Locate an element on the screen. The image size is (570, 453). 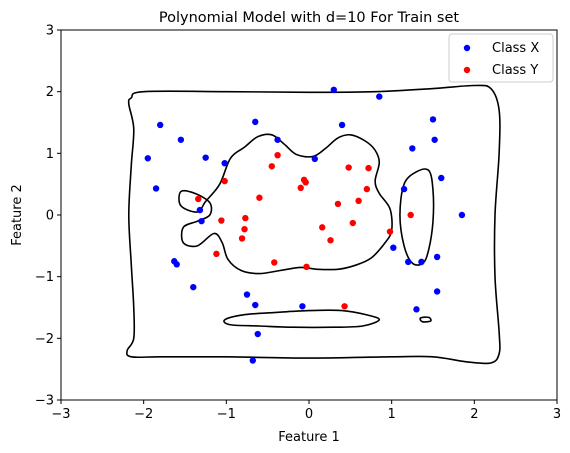
y-tick-label-1: −2 is located at coordinates (44, 339).